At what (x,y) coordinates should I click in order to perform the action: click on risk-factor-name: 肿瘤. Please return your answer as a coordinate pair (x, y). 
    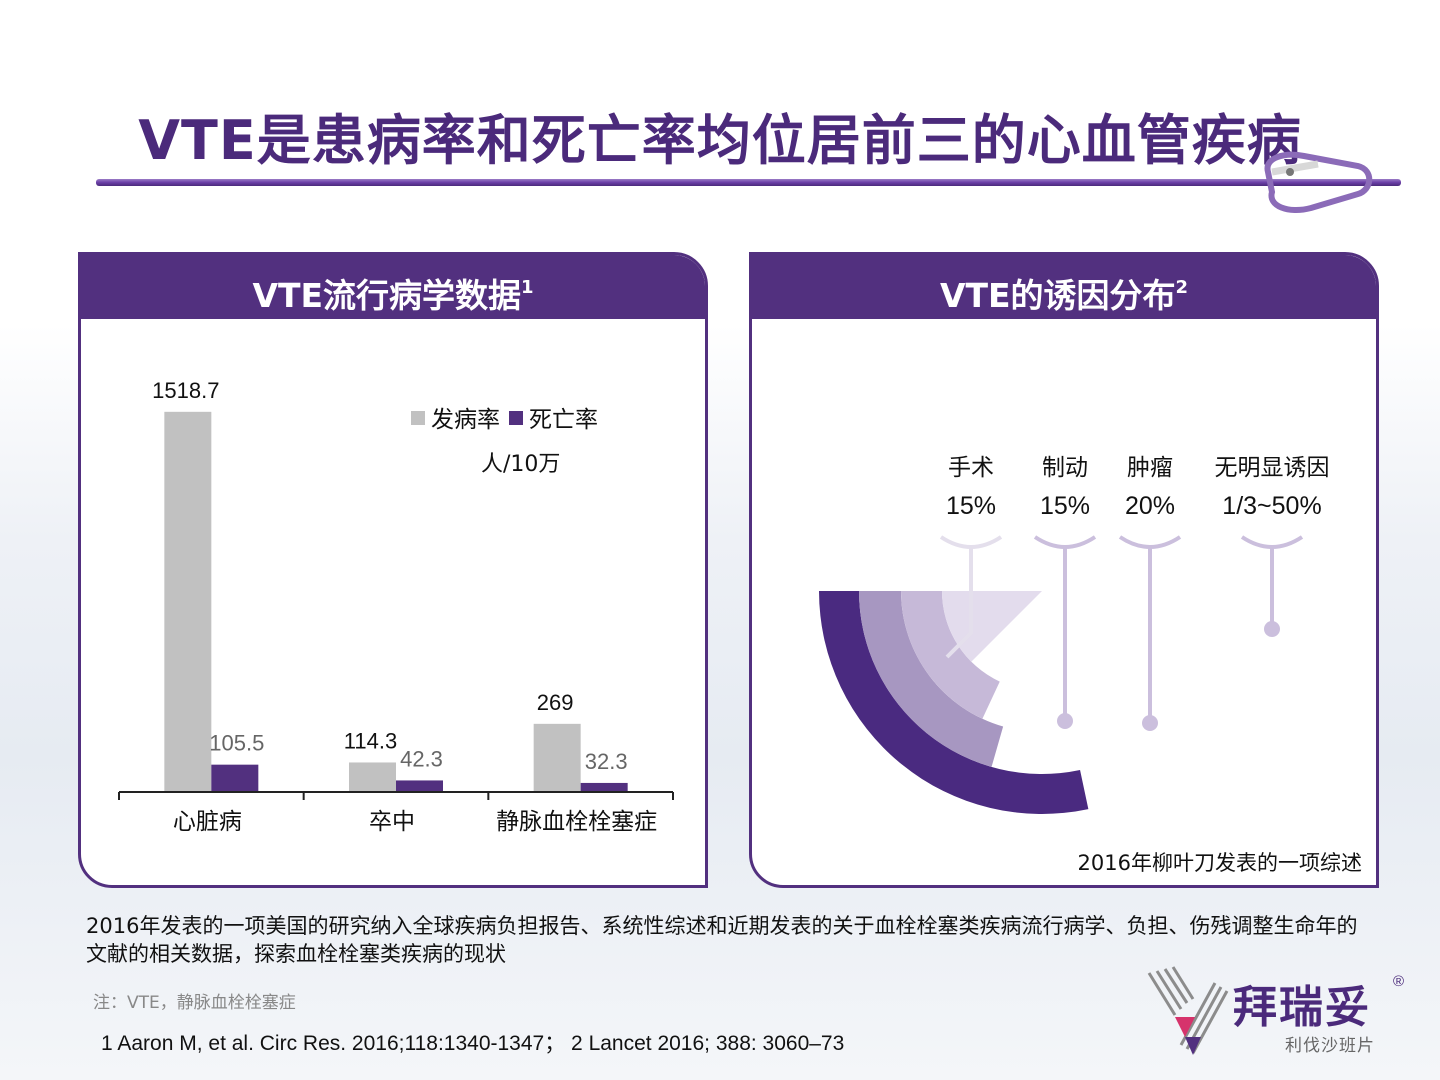
    Looking at the image, I should click on (1150, 468).